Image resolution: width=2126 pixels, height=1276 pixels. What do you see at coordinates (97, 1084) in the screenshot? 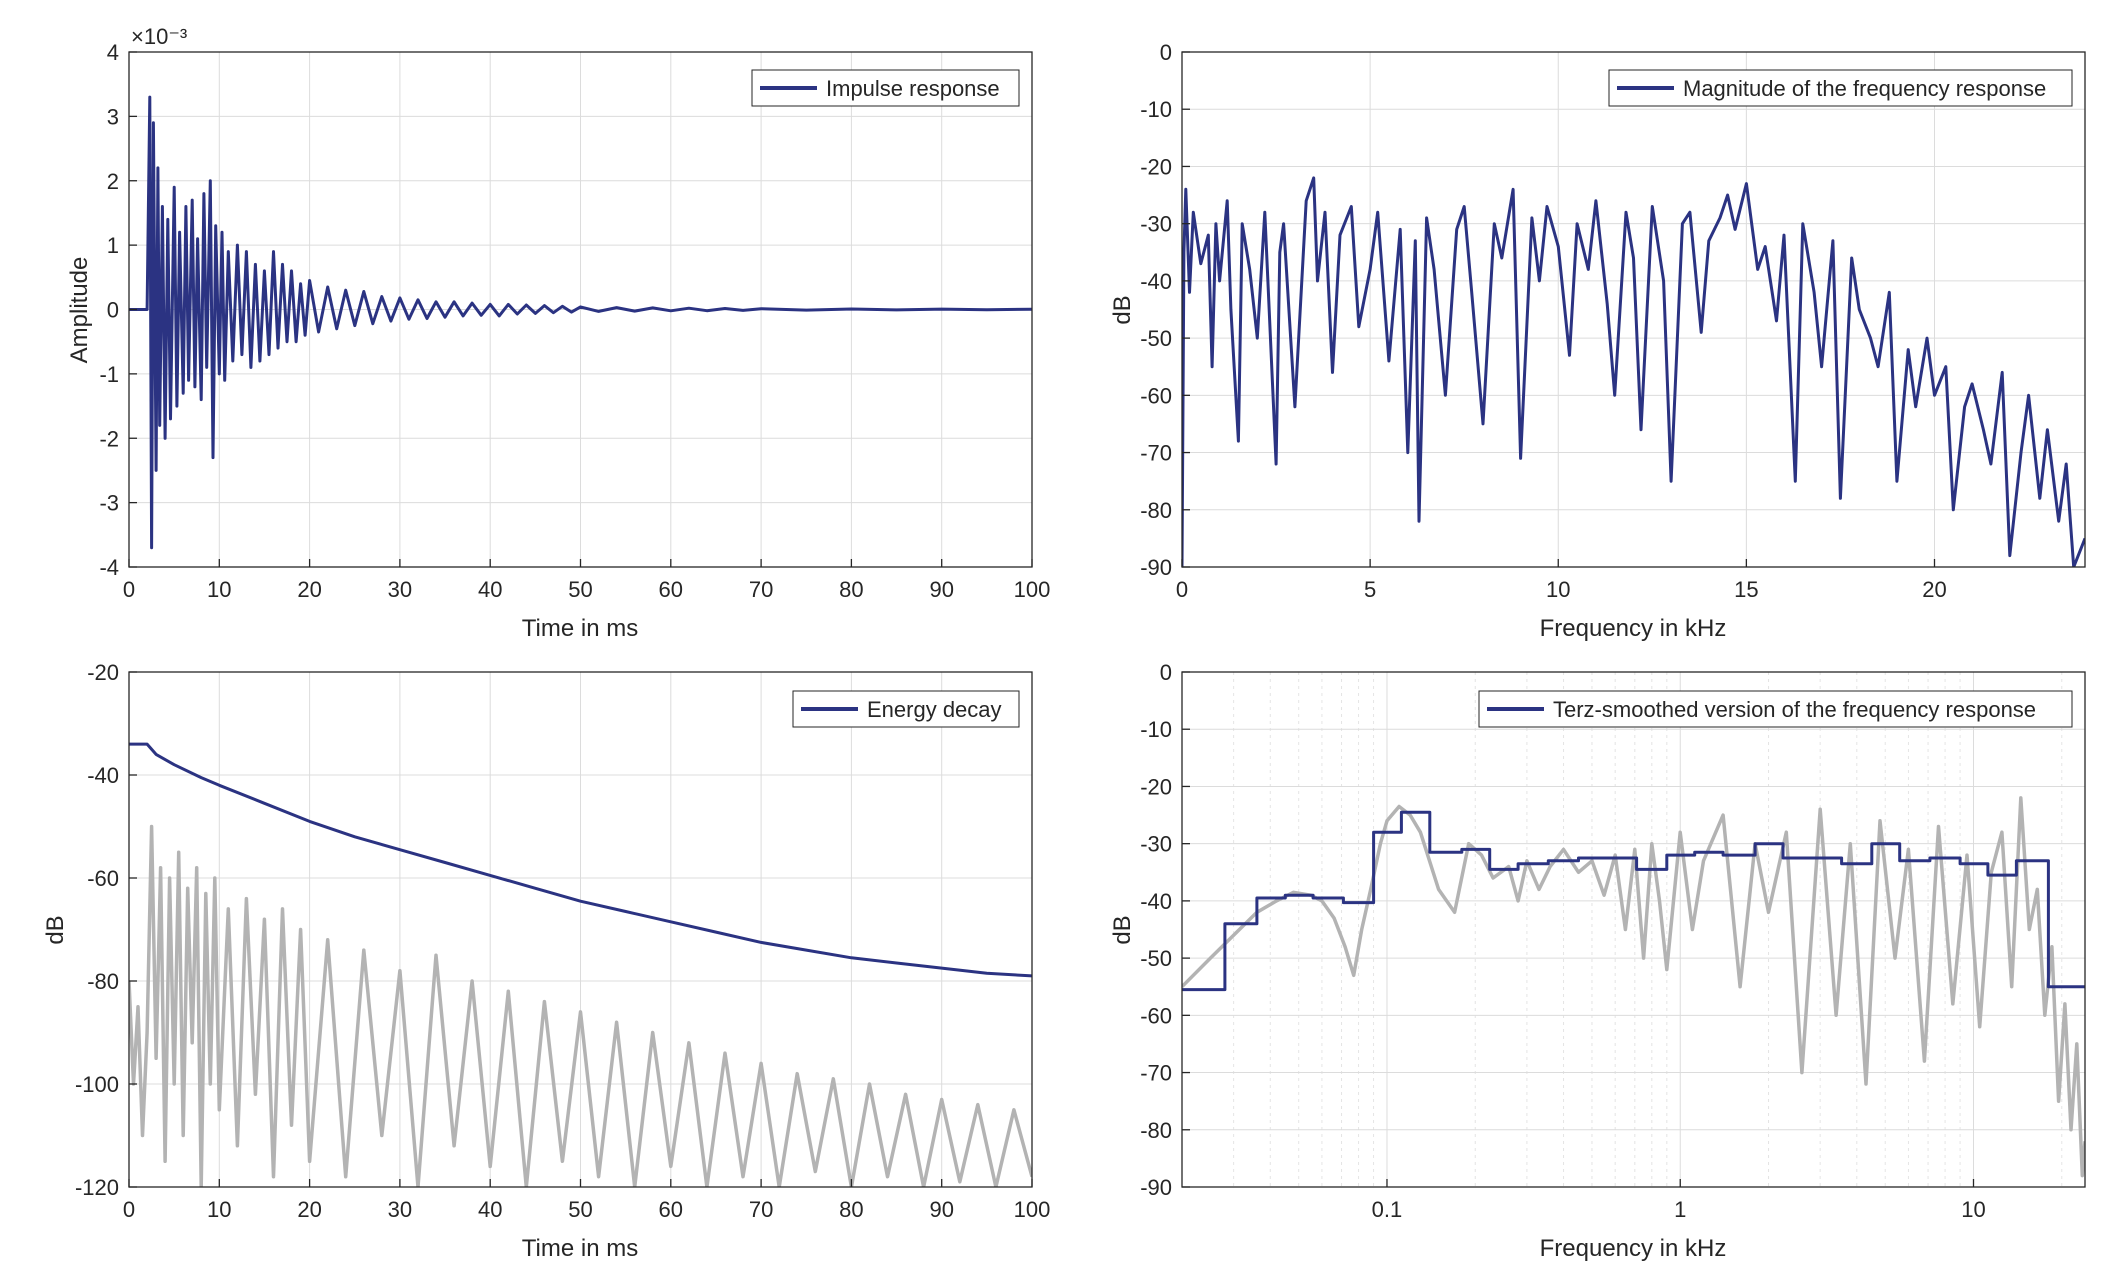
I see `y-tick-label: -100` at bounding box center [97, 1084].